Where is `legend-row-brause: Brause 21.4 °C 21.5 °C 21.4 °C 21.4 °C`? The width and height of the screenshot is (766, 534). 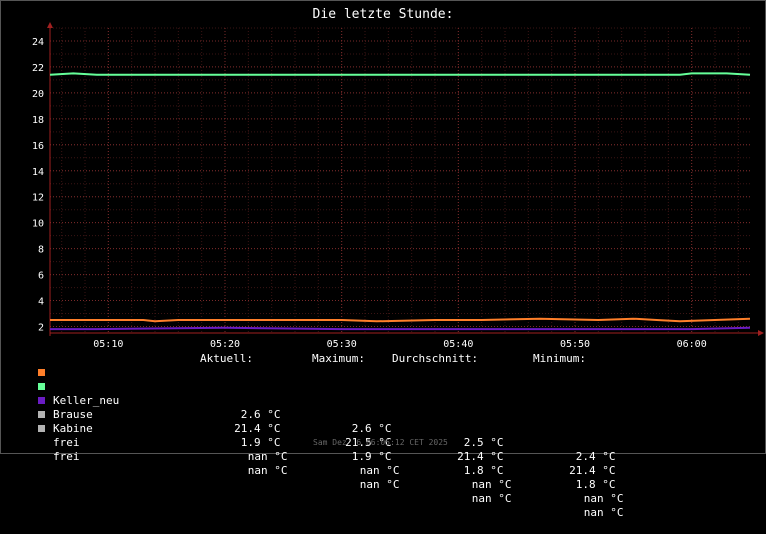
legend-row-brause: Brause 21.4 °C 21.5 °C 21.4 °C 21.4 °C is located at coordinates (327, 428).